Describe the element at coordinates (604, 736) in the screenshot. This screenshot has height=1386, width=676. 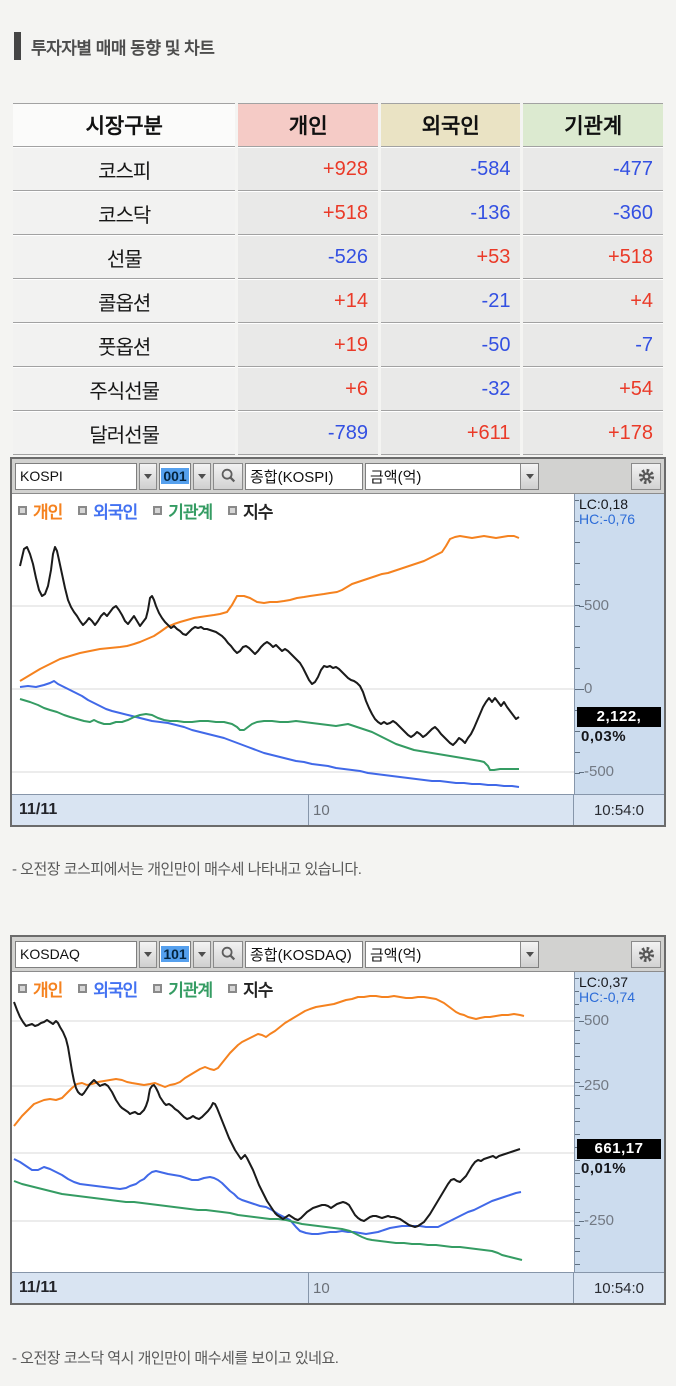
I see `index-change-percent: 0,03%` at that location.